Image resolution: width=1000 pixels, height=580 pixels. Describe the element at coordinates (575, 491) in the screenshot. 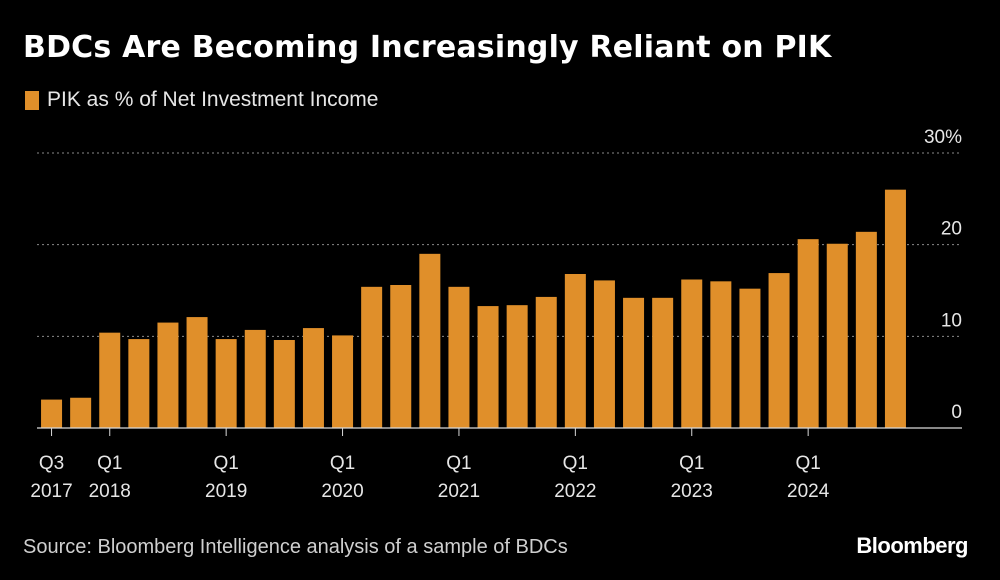

I see `x-tick-label: 2022` at that location.